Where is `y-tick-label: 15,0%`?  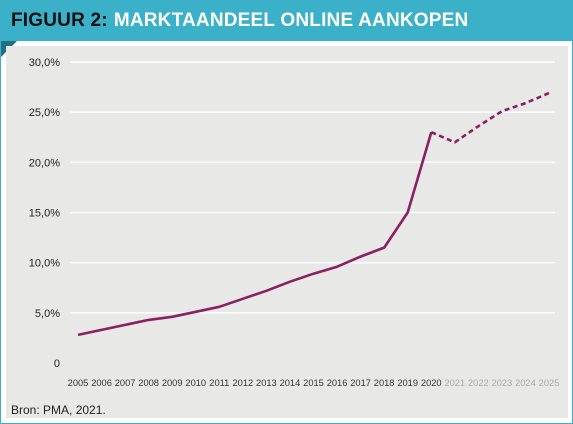
y-tick-label: 15,0% is located at coordinates (44, 214).